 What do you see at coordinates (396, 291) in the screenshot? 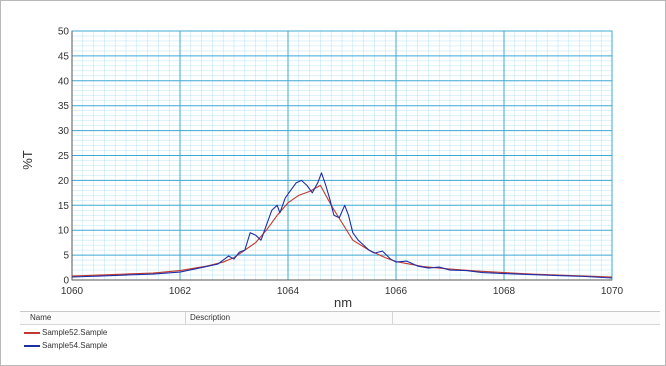
I see `x-tick-label: 1066` at bounding box center [396, 291].